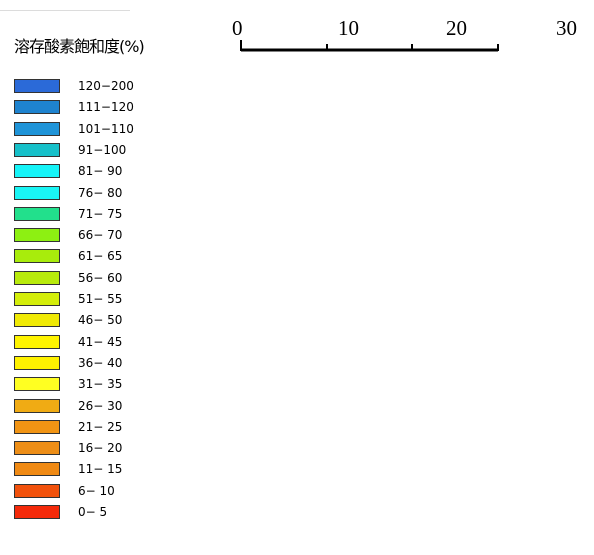  Describe the element at coordinates (100, 214) in the screenshot. I see `legend-range-label: 71− 75` at that location.